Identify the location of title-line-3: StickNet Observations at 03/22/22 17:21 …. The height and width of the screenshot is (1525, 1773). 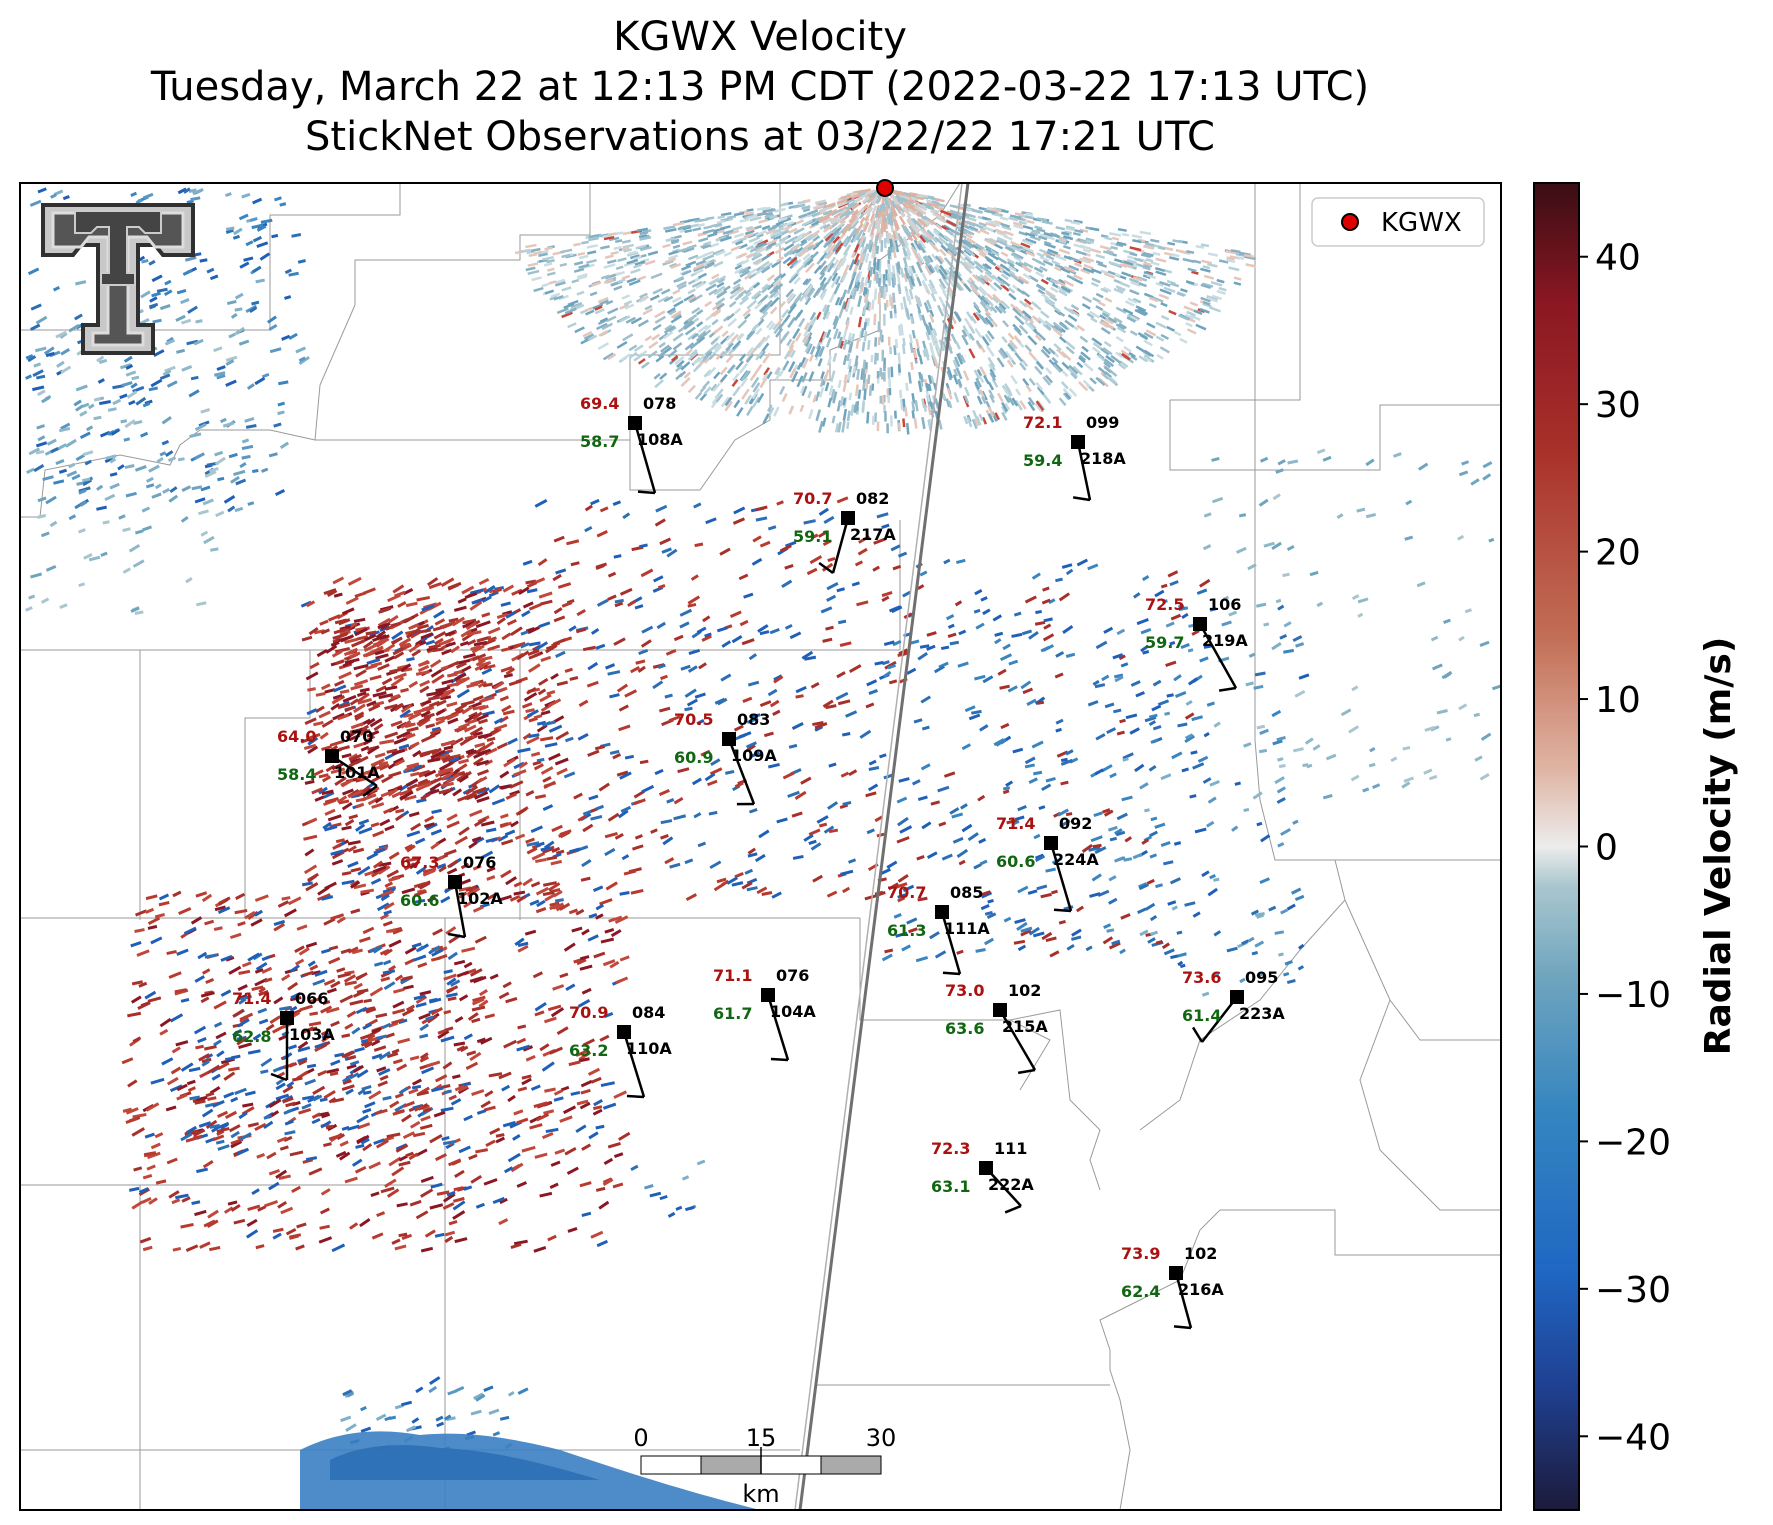
(760, 137).